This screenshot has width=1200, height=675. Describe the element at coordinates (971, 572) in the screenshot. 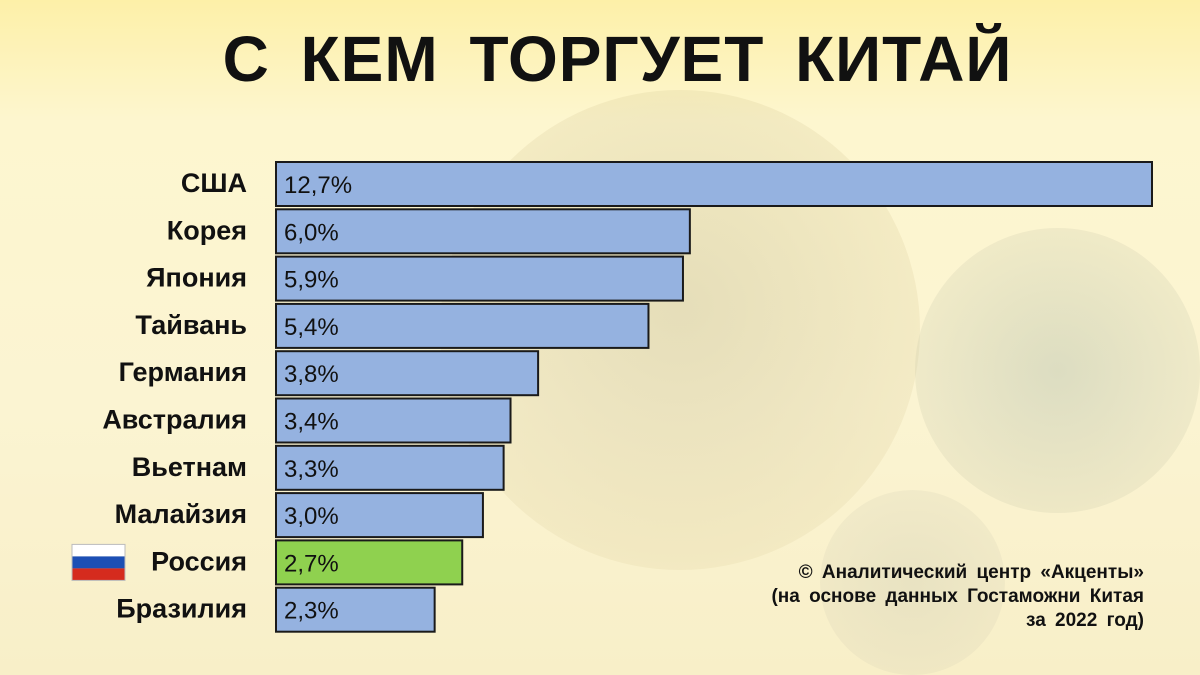

I see `credit-line-1: © Аналитический центр «Акценты»` at that location.